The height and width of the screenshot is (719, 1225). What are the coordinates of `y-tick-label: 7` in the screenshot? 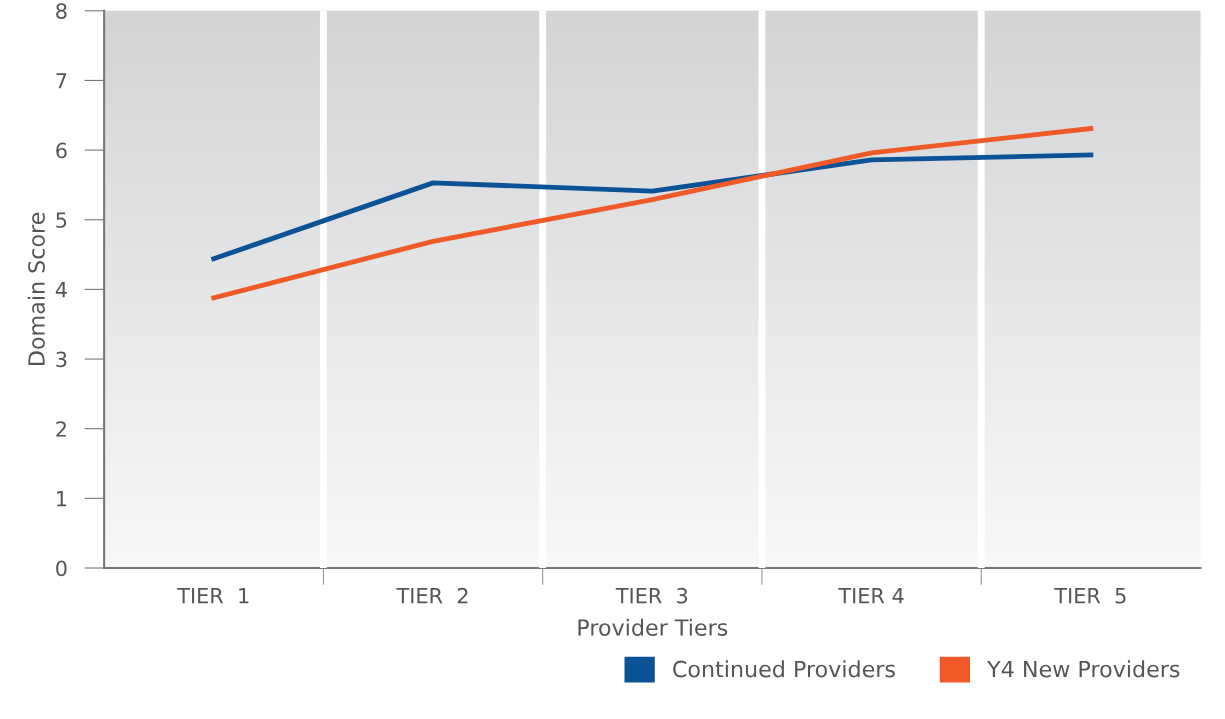 It's located at (61, 81).